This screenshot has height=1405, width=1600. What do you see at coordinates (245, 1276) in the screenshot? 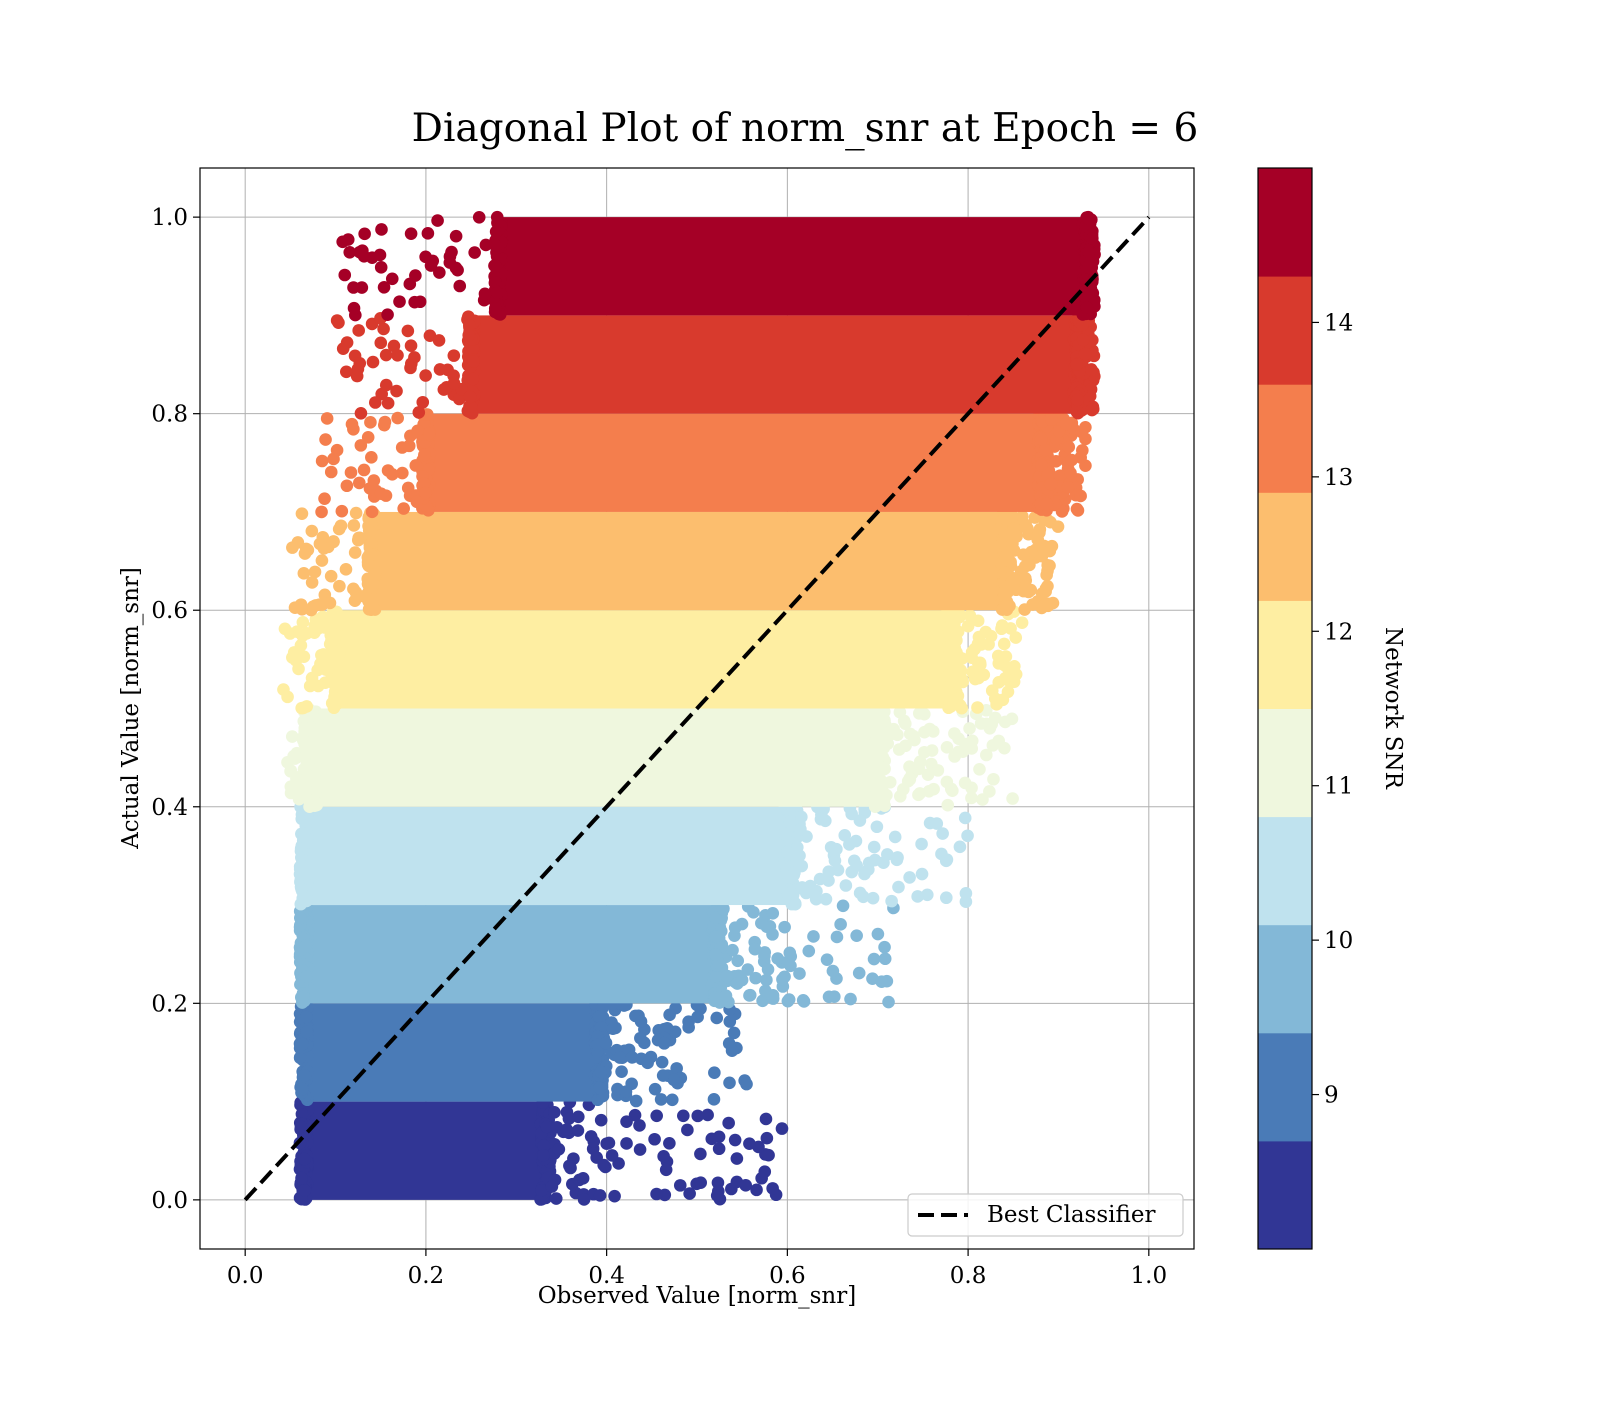
I see `x-tick-label: 0.0` at bounding box center [245, 1276].